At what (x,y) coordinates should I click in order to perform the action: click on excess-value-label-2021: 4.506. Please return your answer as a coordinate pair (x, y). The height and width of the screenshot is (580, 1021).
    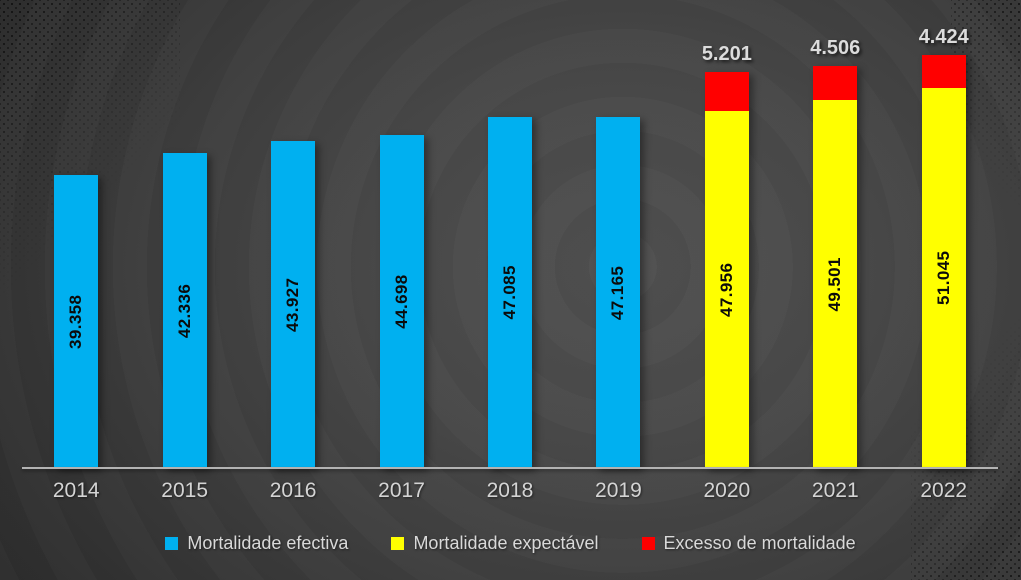
    Looking at the image, I should click on (835, 47).